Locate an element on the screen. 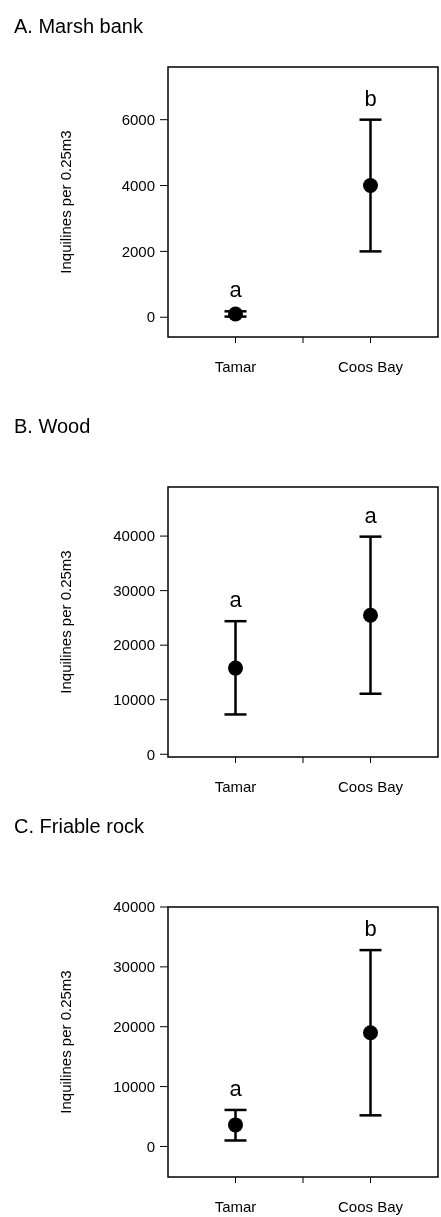 The image size is (441, 1217). y-tick-label: 6000 is located at coordinates (138, 119).